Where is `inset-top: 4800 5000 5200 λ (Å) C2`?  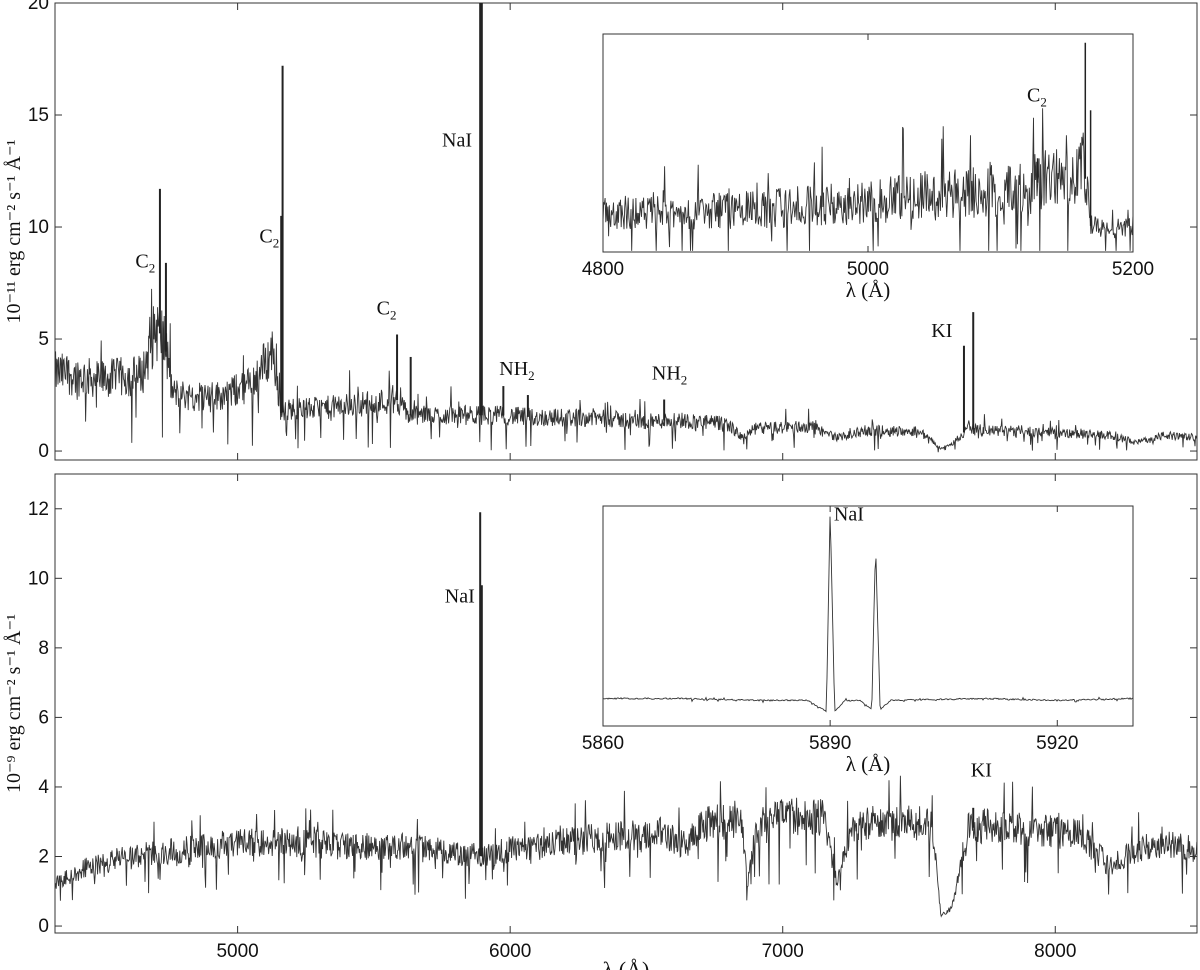 inset-top: 4800 5000 5200 λ (Å) C2 is located at coordinates (868, 167).